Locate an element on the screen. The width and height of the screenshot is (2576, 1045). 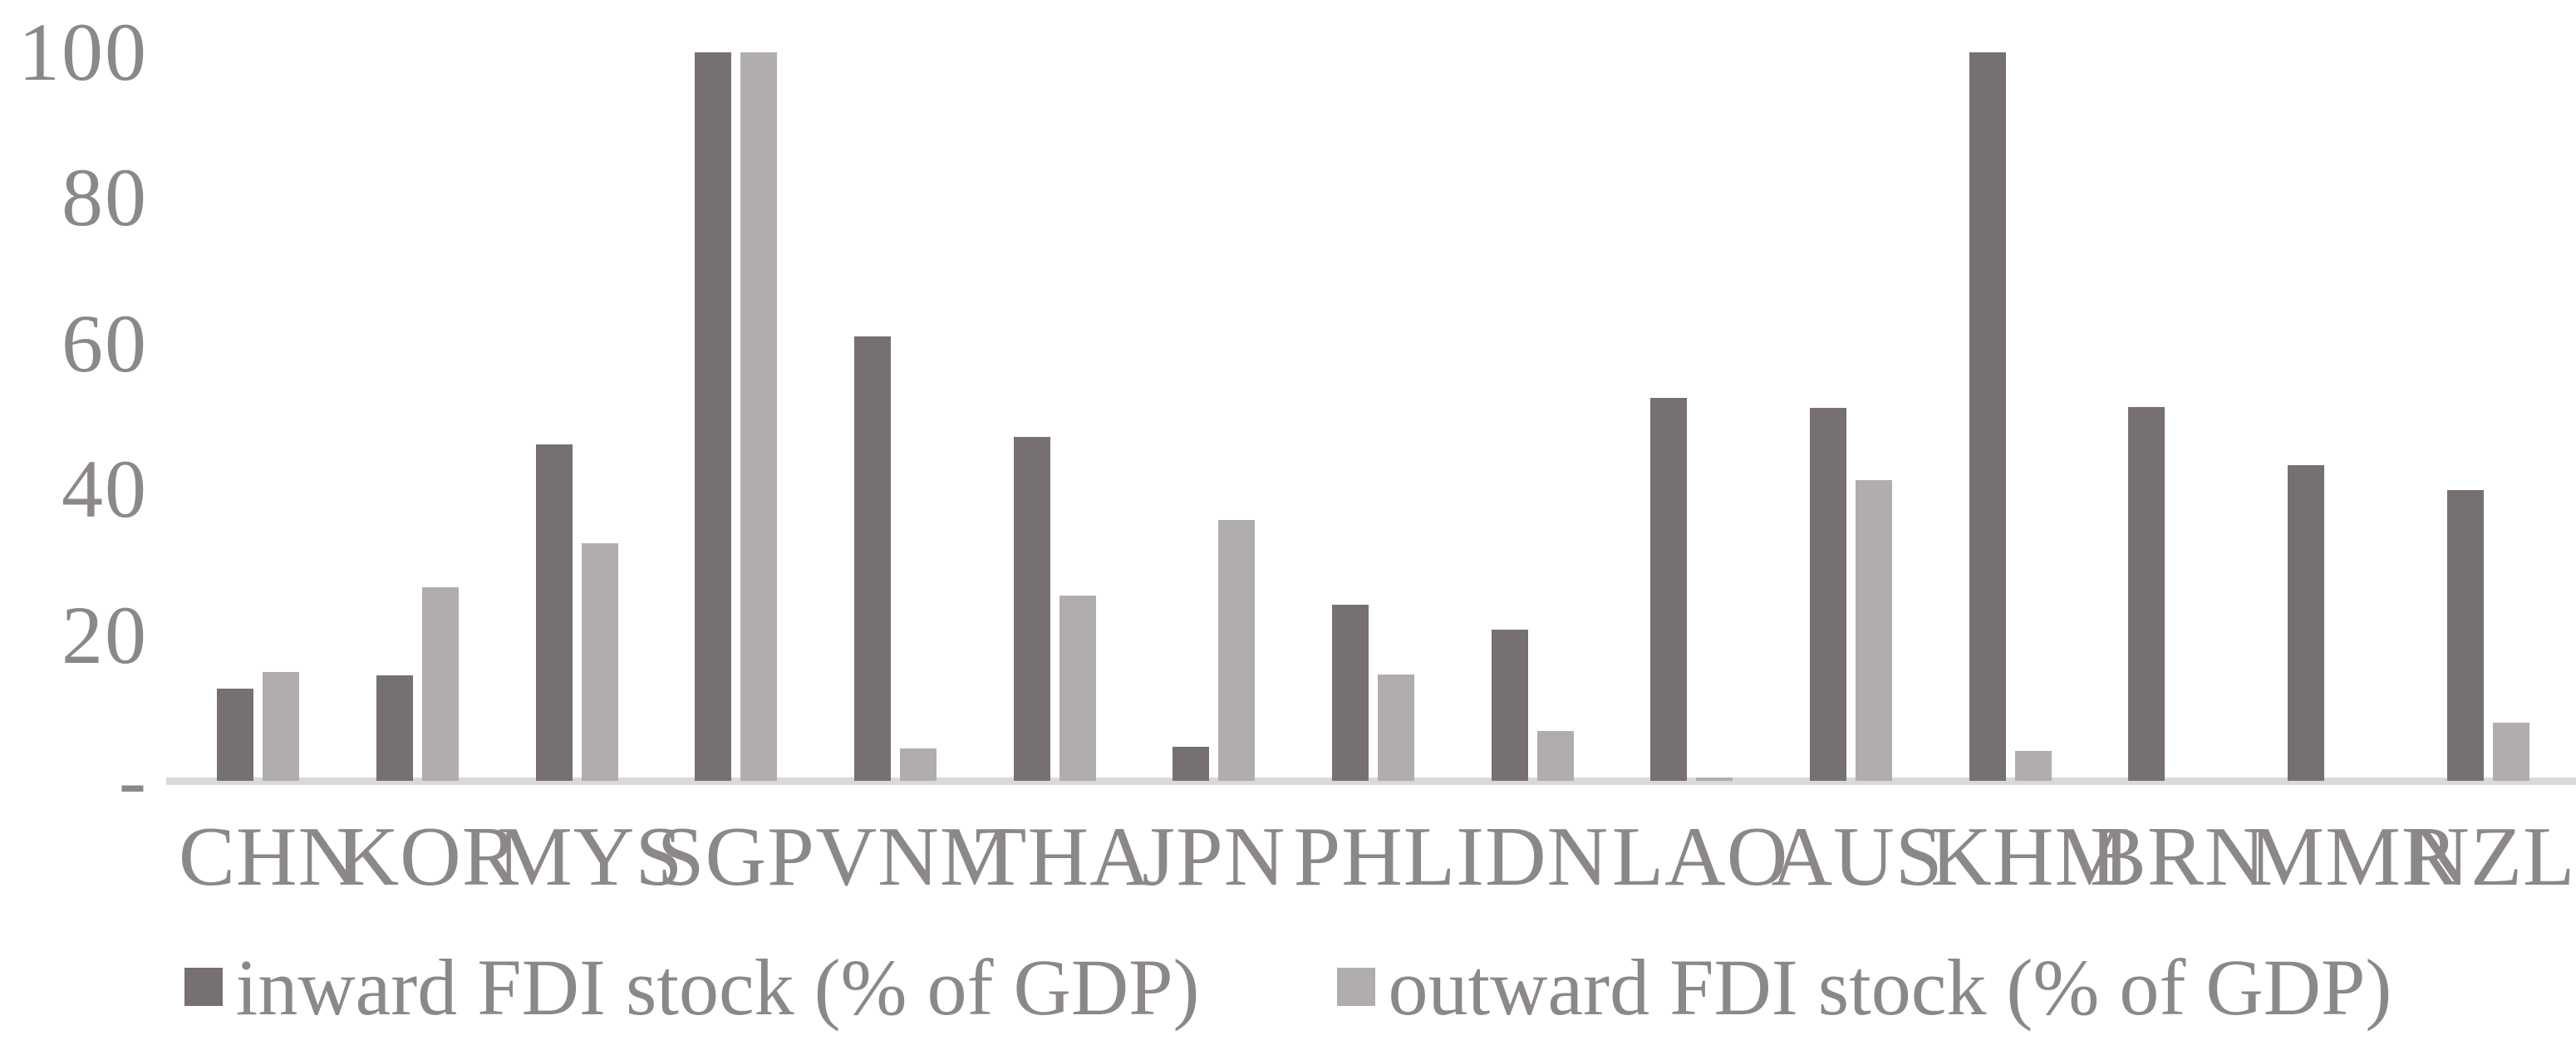
bar-outward-khm is located at coordinates (2033, 766).